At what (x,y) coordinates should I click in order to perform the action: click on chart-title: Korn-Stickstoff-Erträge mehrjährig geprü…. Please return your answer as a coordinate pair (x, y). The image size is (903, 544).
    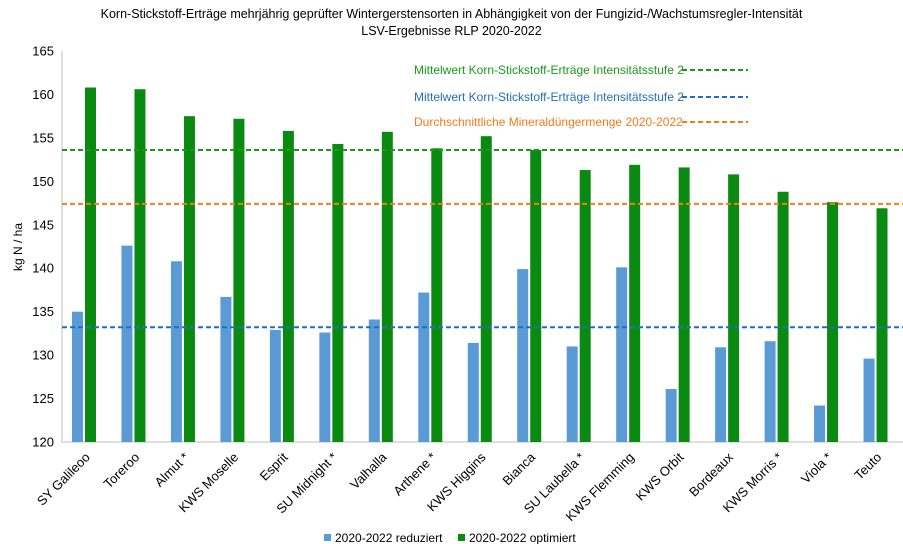
    Looking at the image, I should click on (451, 14).